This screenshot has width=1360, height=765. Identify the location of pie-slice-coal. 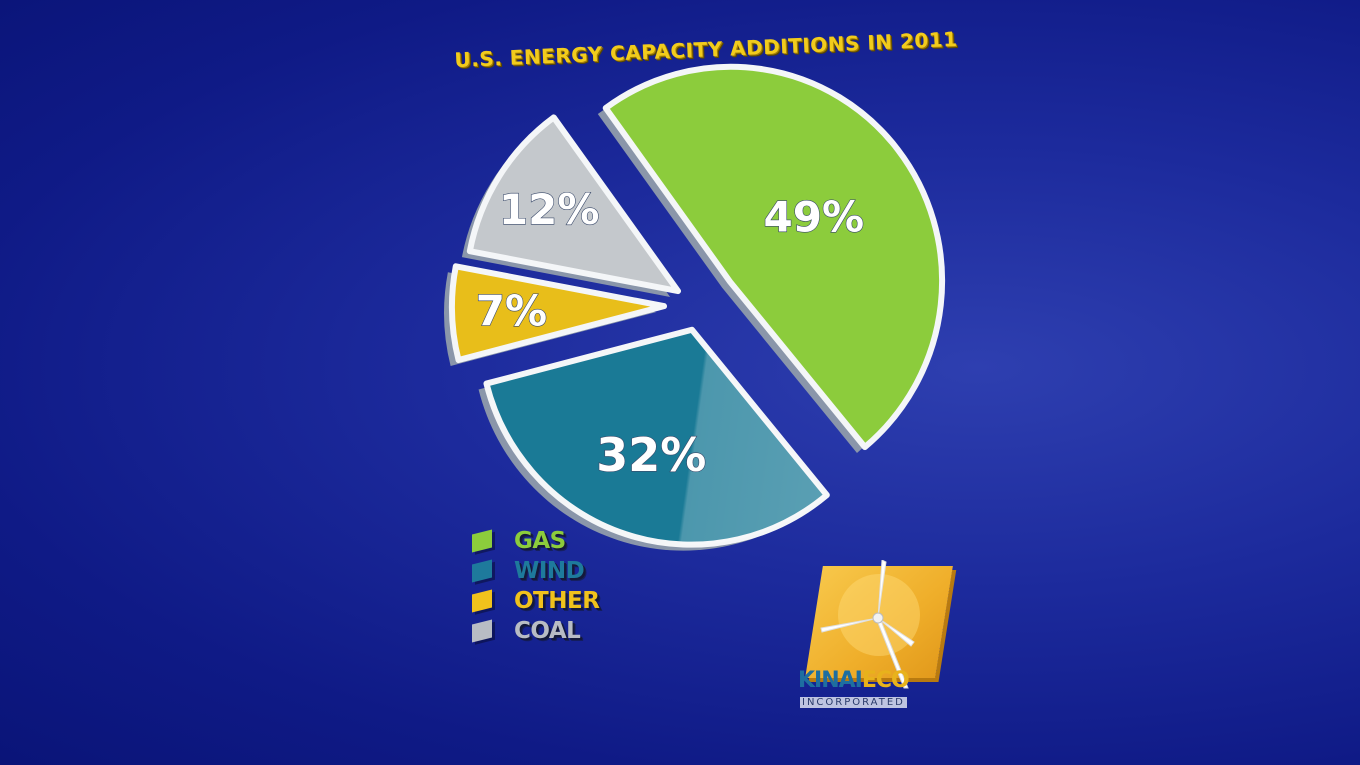
(571, 206).